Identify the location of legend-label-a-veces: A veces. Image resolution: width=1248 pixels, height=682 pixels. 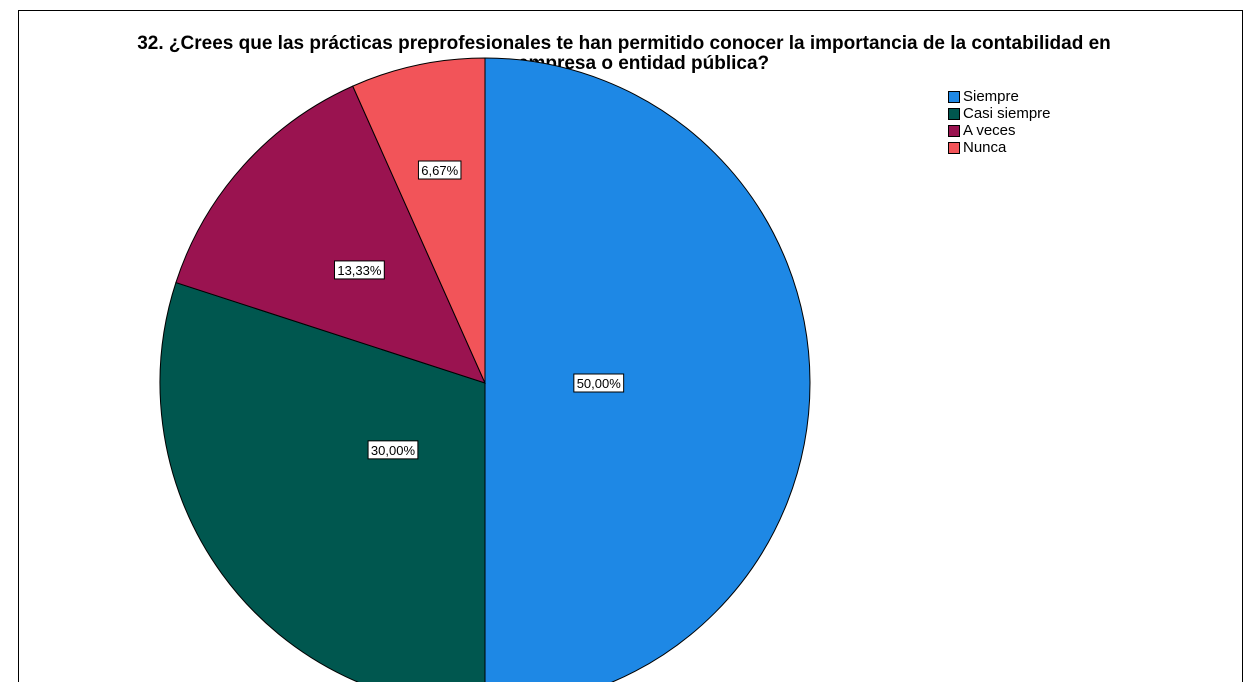
(989, 130).